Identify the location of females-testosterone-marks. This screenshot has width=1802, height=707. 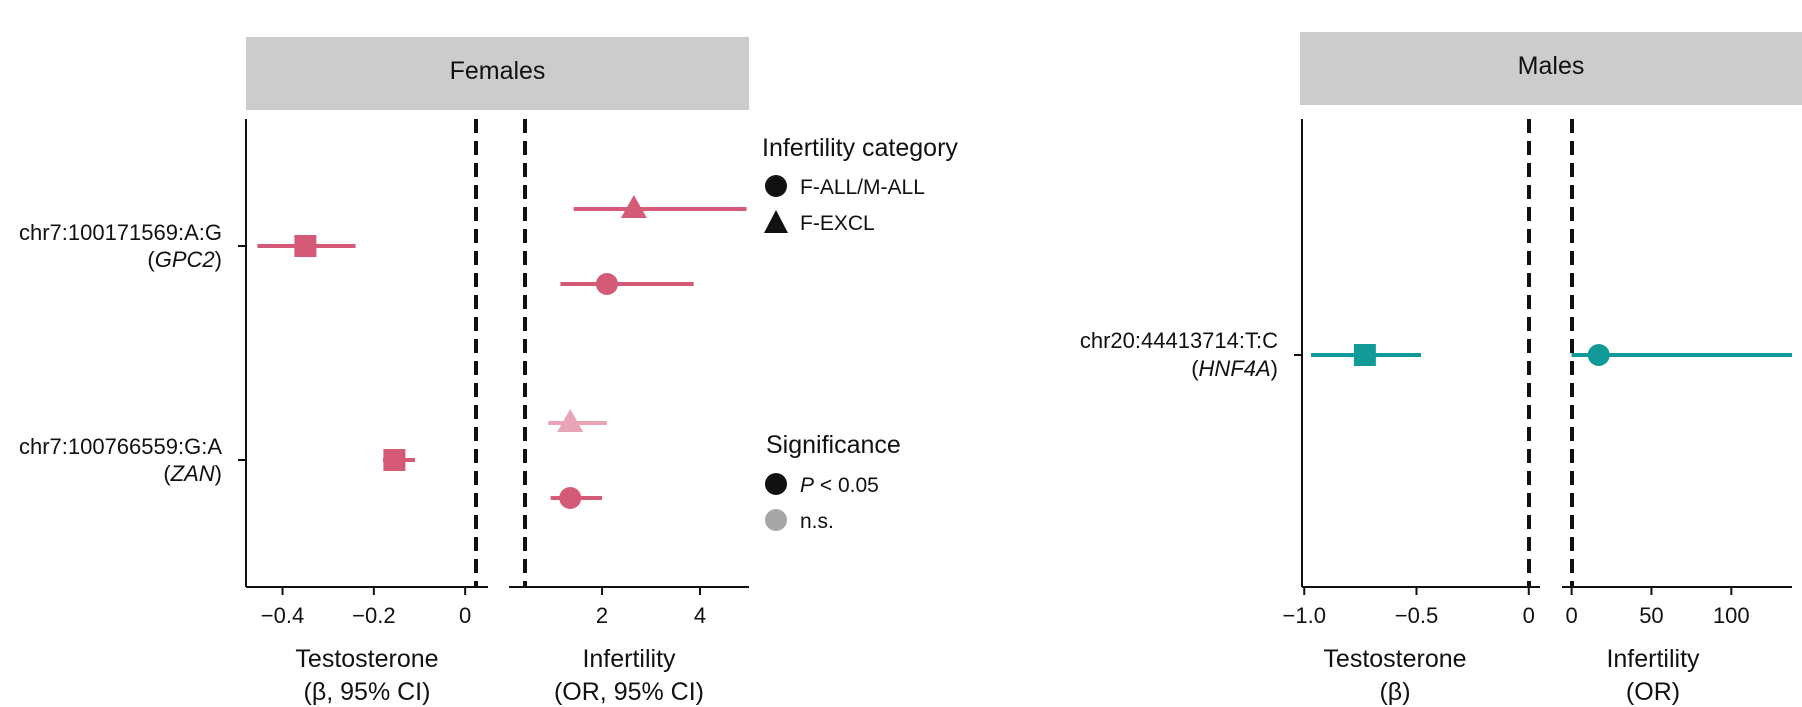
(336, 353).